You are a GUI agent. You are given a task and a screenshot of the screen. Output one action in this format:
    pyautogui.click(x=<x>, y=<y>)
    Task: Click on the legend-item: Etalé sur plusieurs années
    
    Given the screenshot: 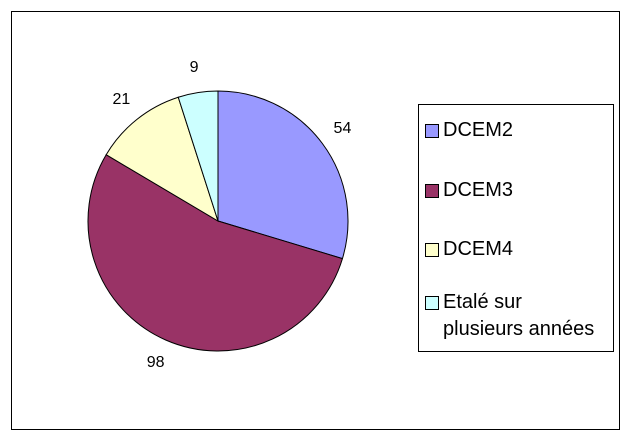 What is the action you would take?
    pyautogui.click(x=514, y=316)
    